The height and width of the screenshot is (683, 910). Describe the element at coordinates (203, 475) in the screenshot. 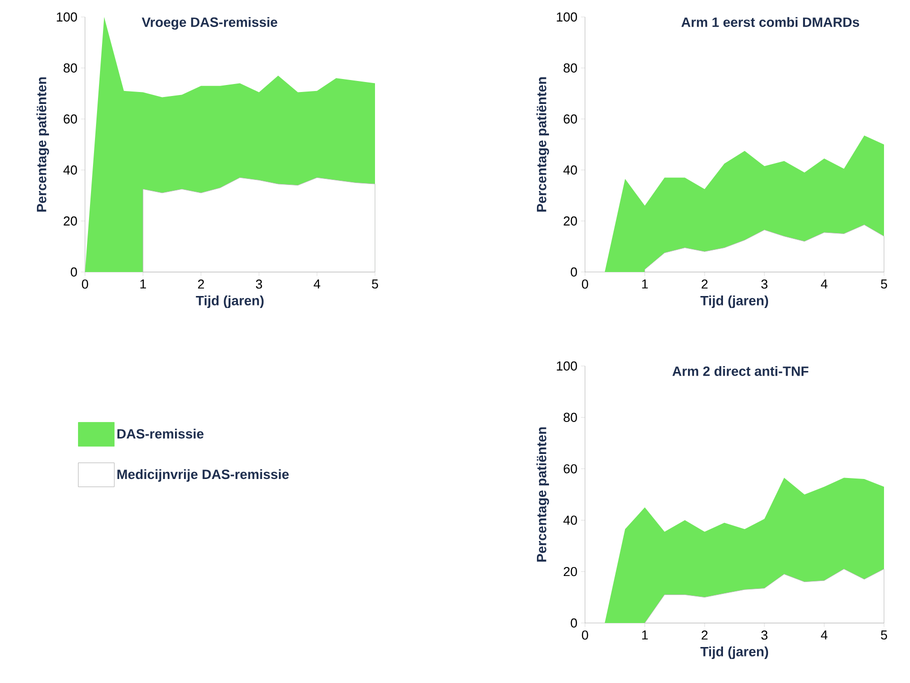

I see `legend-label: Medicijnvrije DAS-remissie` at that location.